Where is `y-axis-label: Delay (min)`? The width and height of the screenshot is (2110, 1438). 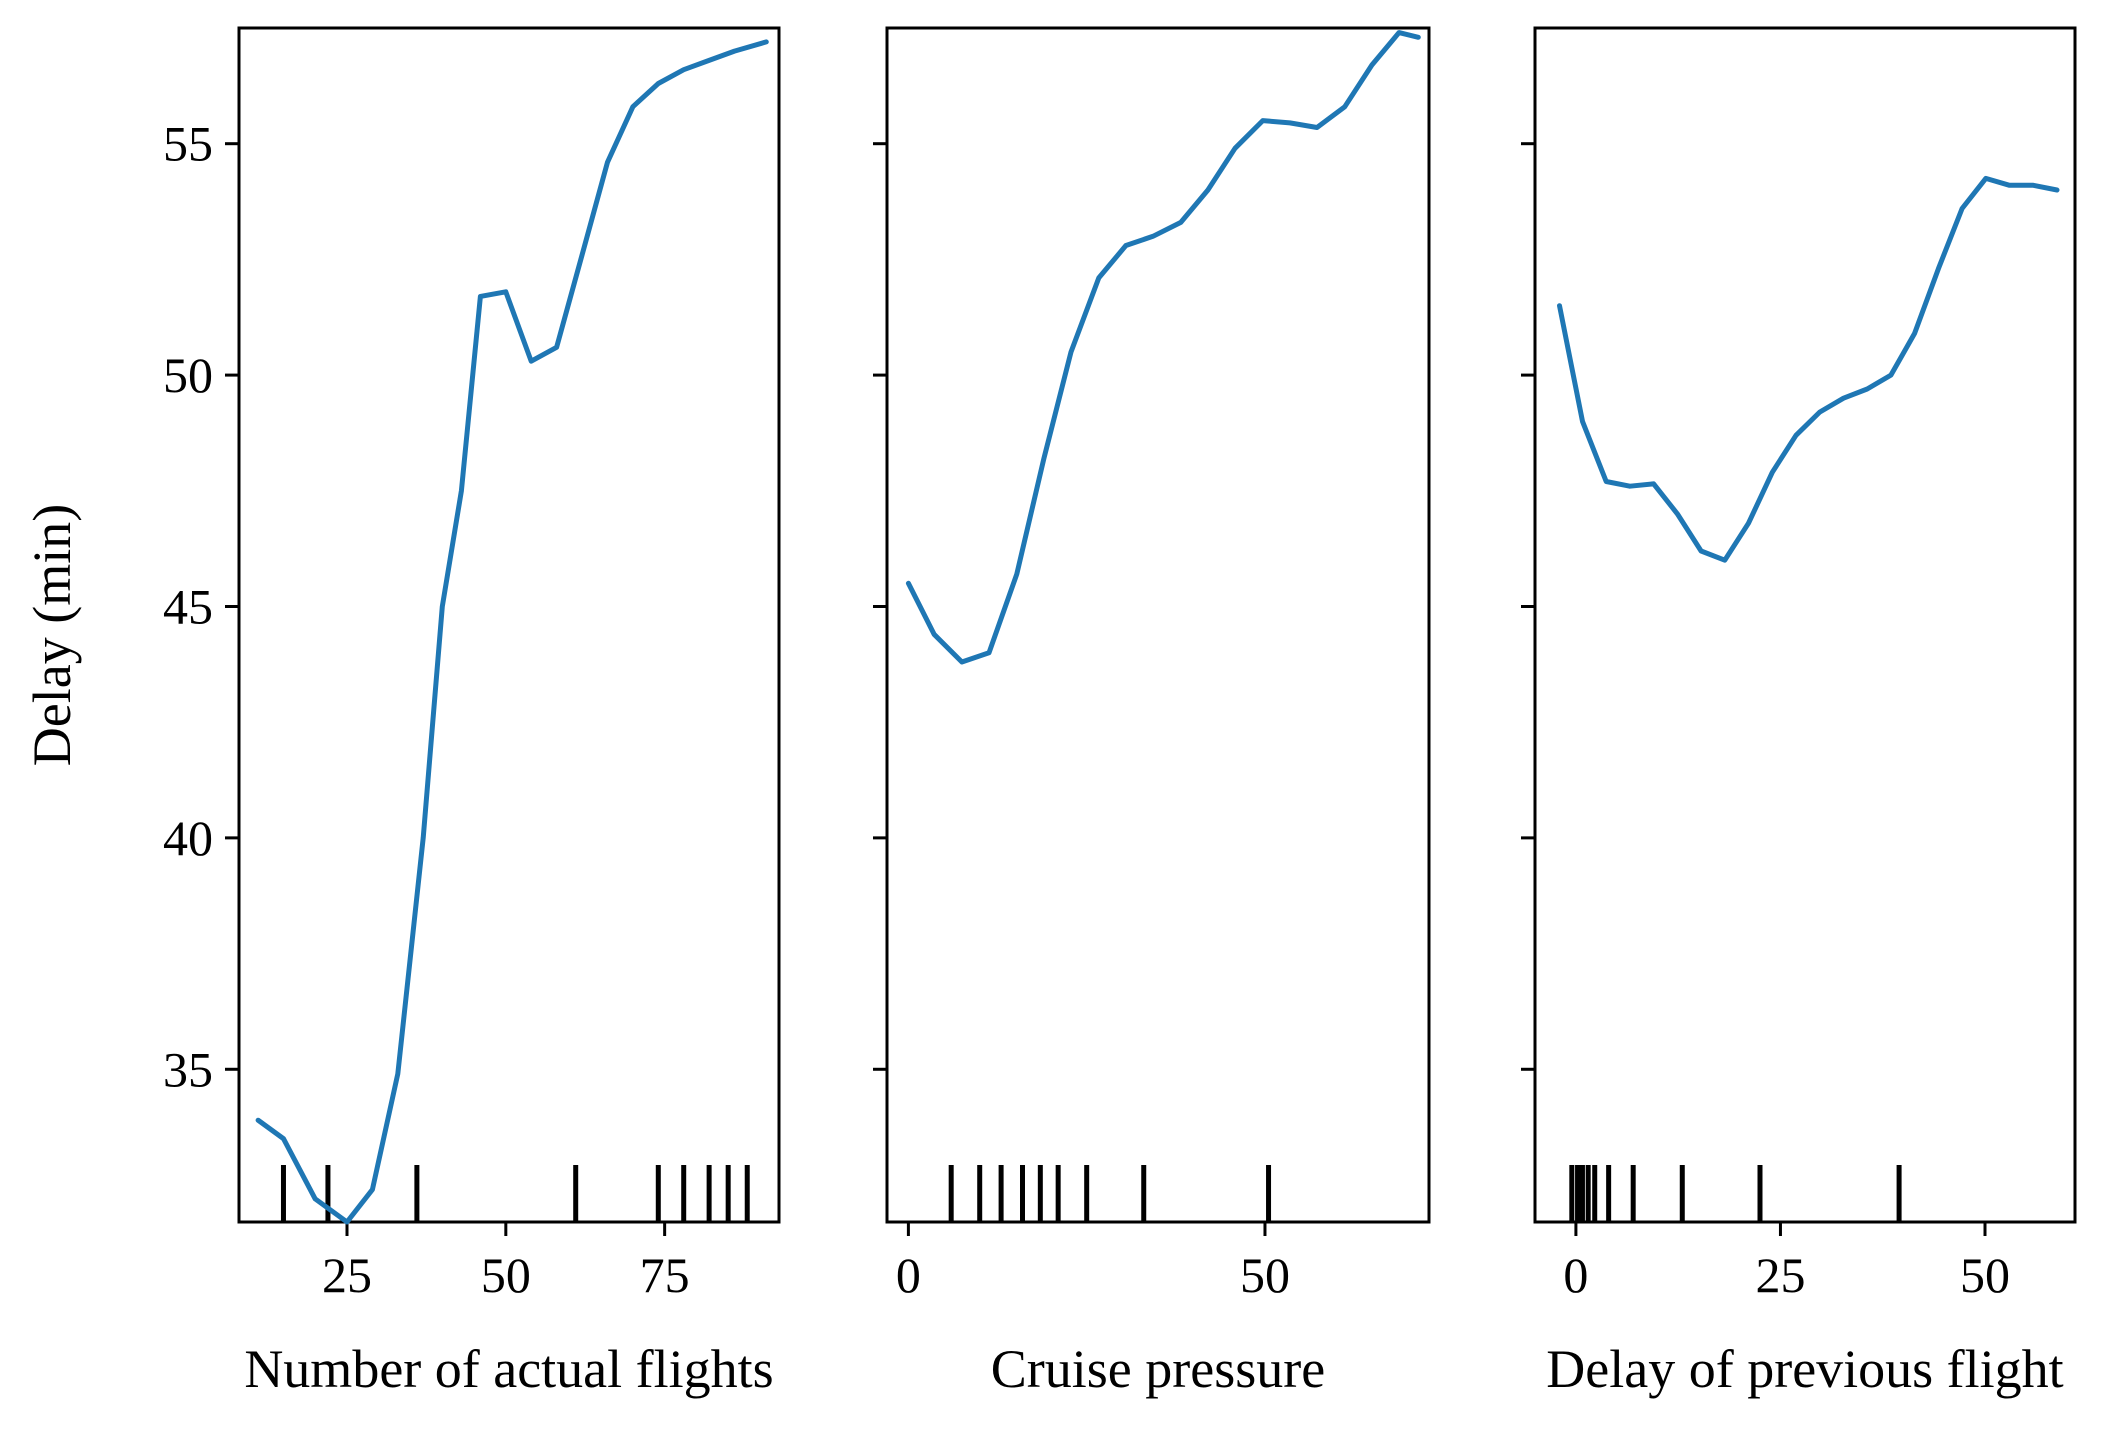
y-axis-label: Delay (min) is located at coordinates (52, 635).